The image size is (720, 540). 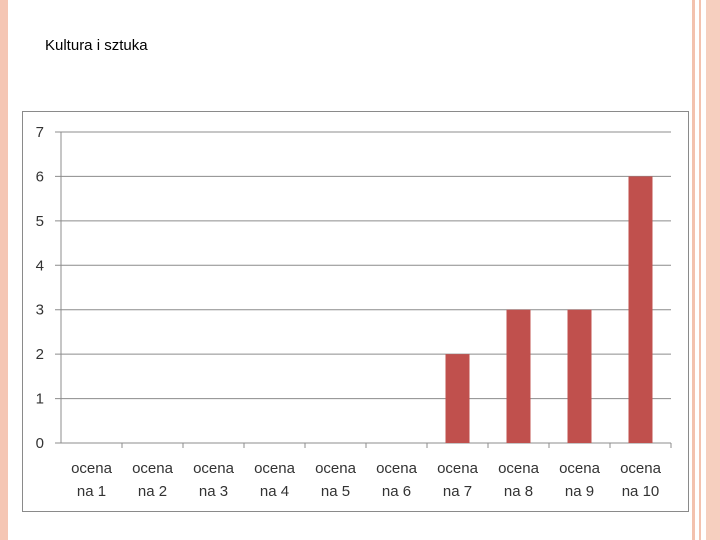 I want to click on x-category-label-2-line-2: na 2, so click(x=152, y=491).